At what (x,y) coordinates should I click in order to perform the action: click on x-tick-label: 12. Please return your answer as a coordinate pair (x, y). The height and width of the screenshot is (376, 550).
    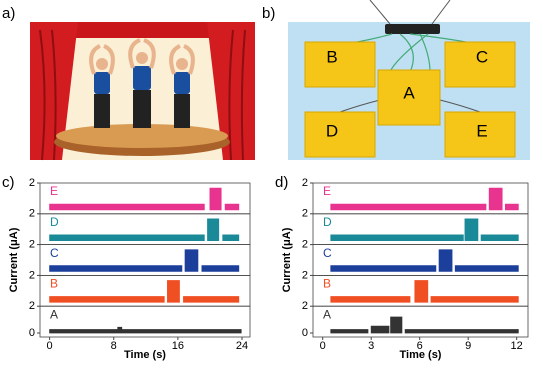
    Looking at the image, I should click on (517, 346).